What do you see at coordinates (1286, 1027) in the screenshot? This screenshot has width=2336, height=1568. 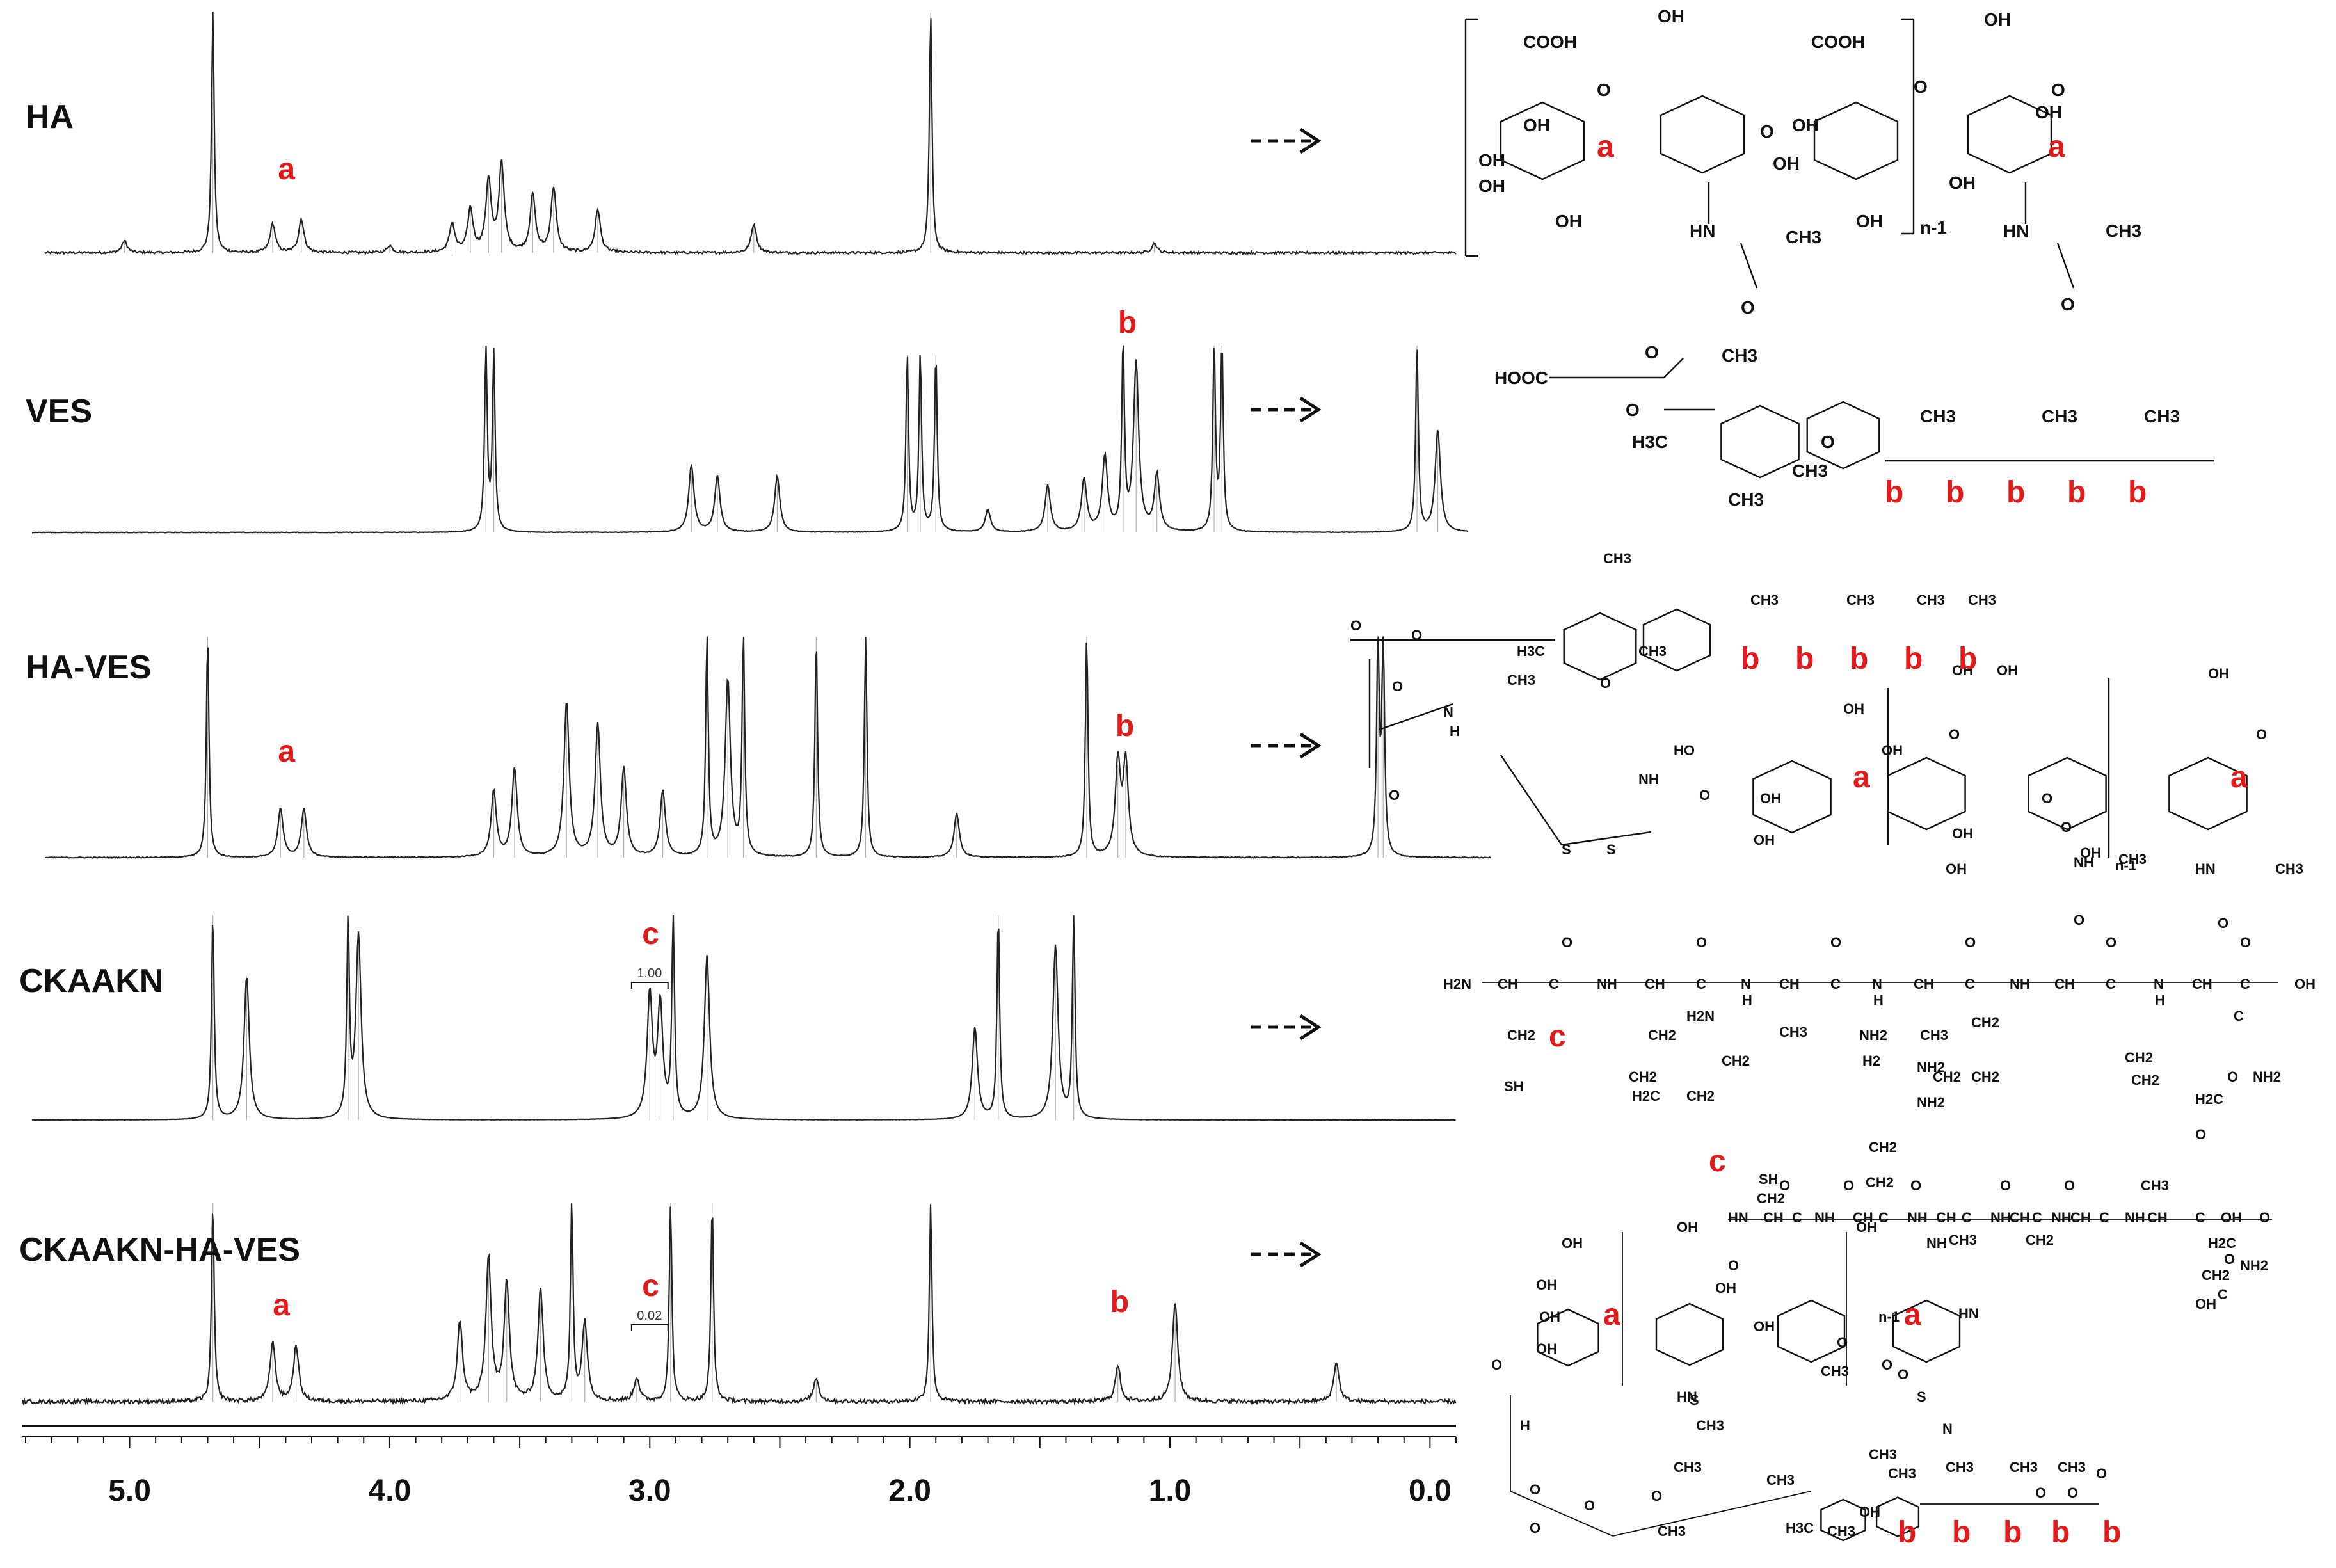 I see `arrow-ckaakn` at bounding box center [1286, 1027].